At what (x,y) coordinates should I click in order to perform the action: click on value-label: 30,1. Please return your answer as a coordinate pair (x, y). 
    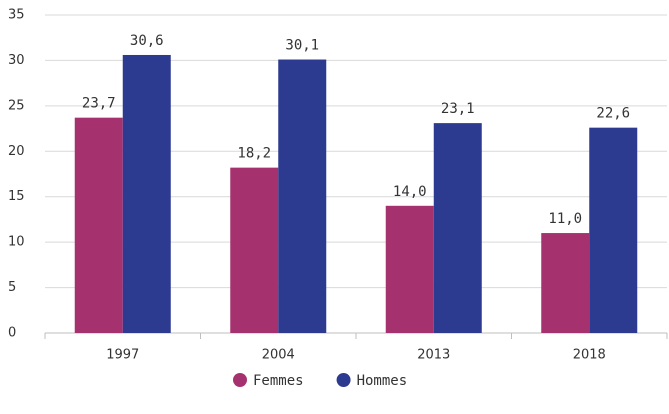
    Looking at the image, I should click on (302, 46).